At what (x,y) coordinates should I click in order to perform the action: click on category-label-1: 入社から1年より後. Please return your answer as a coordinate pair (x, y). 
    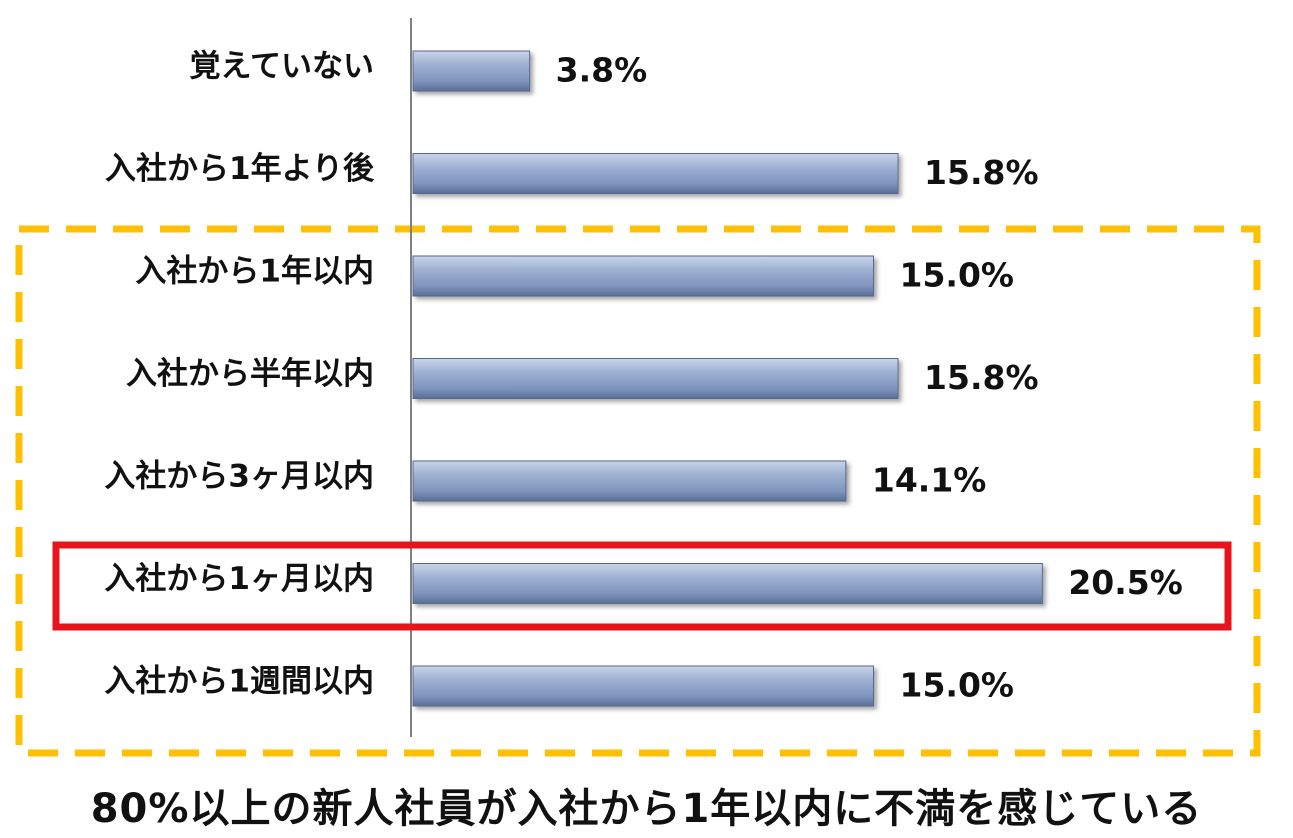
    Looking at the image, I should click on (240, 169).